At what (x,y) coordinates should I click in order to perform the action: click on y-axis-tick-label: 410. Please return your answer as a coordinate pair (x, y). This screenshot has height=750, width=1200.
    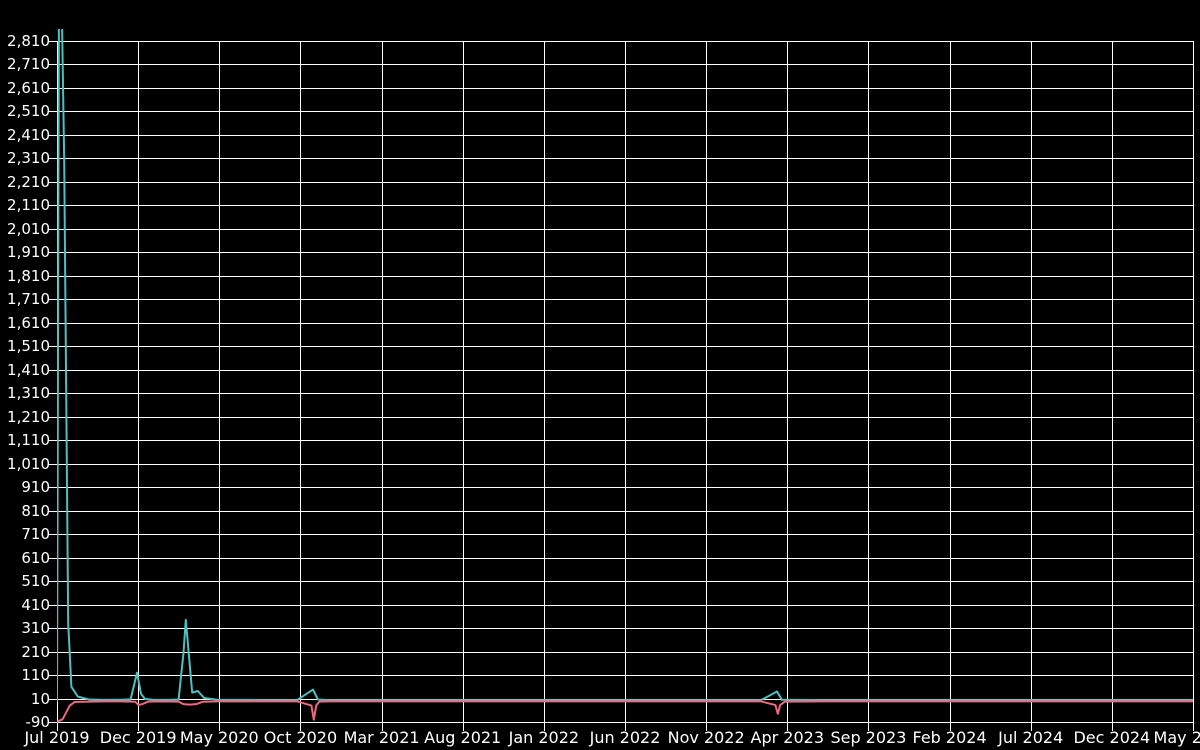
    Looking at the image, I should click on (35, 604).